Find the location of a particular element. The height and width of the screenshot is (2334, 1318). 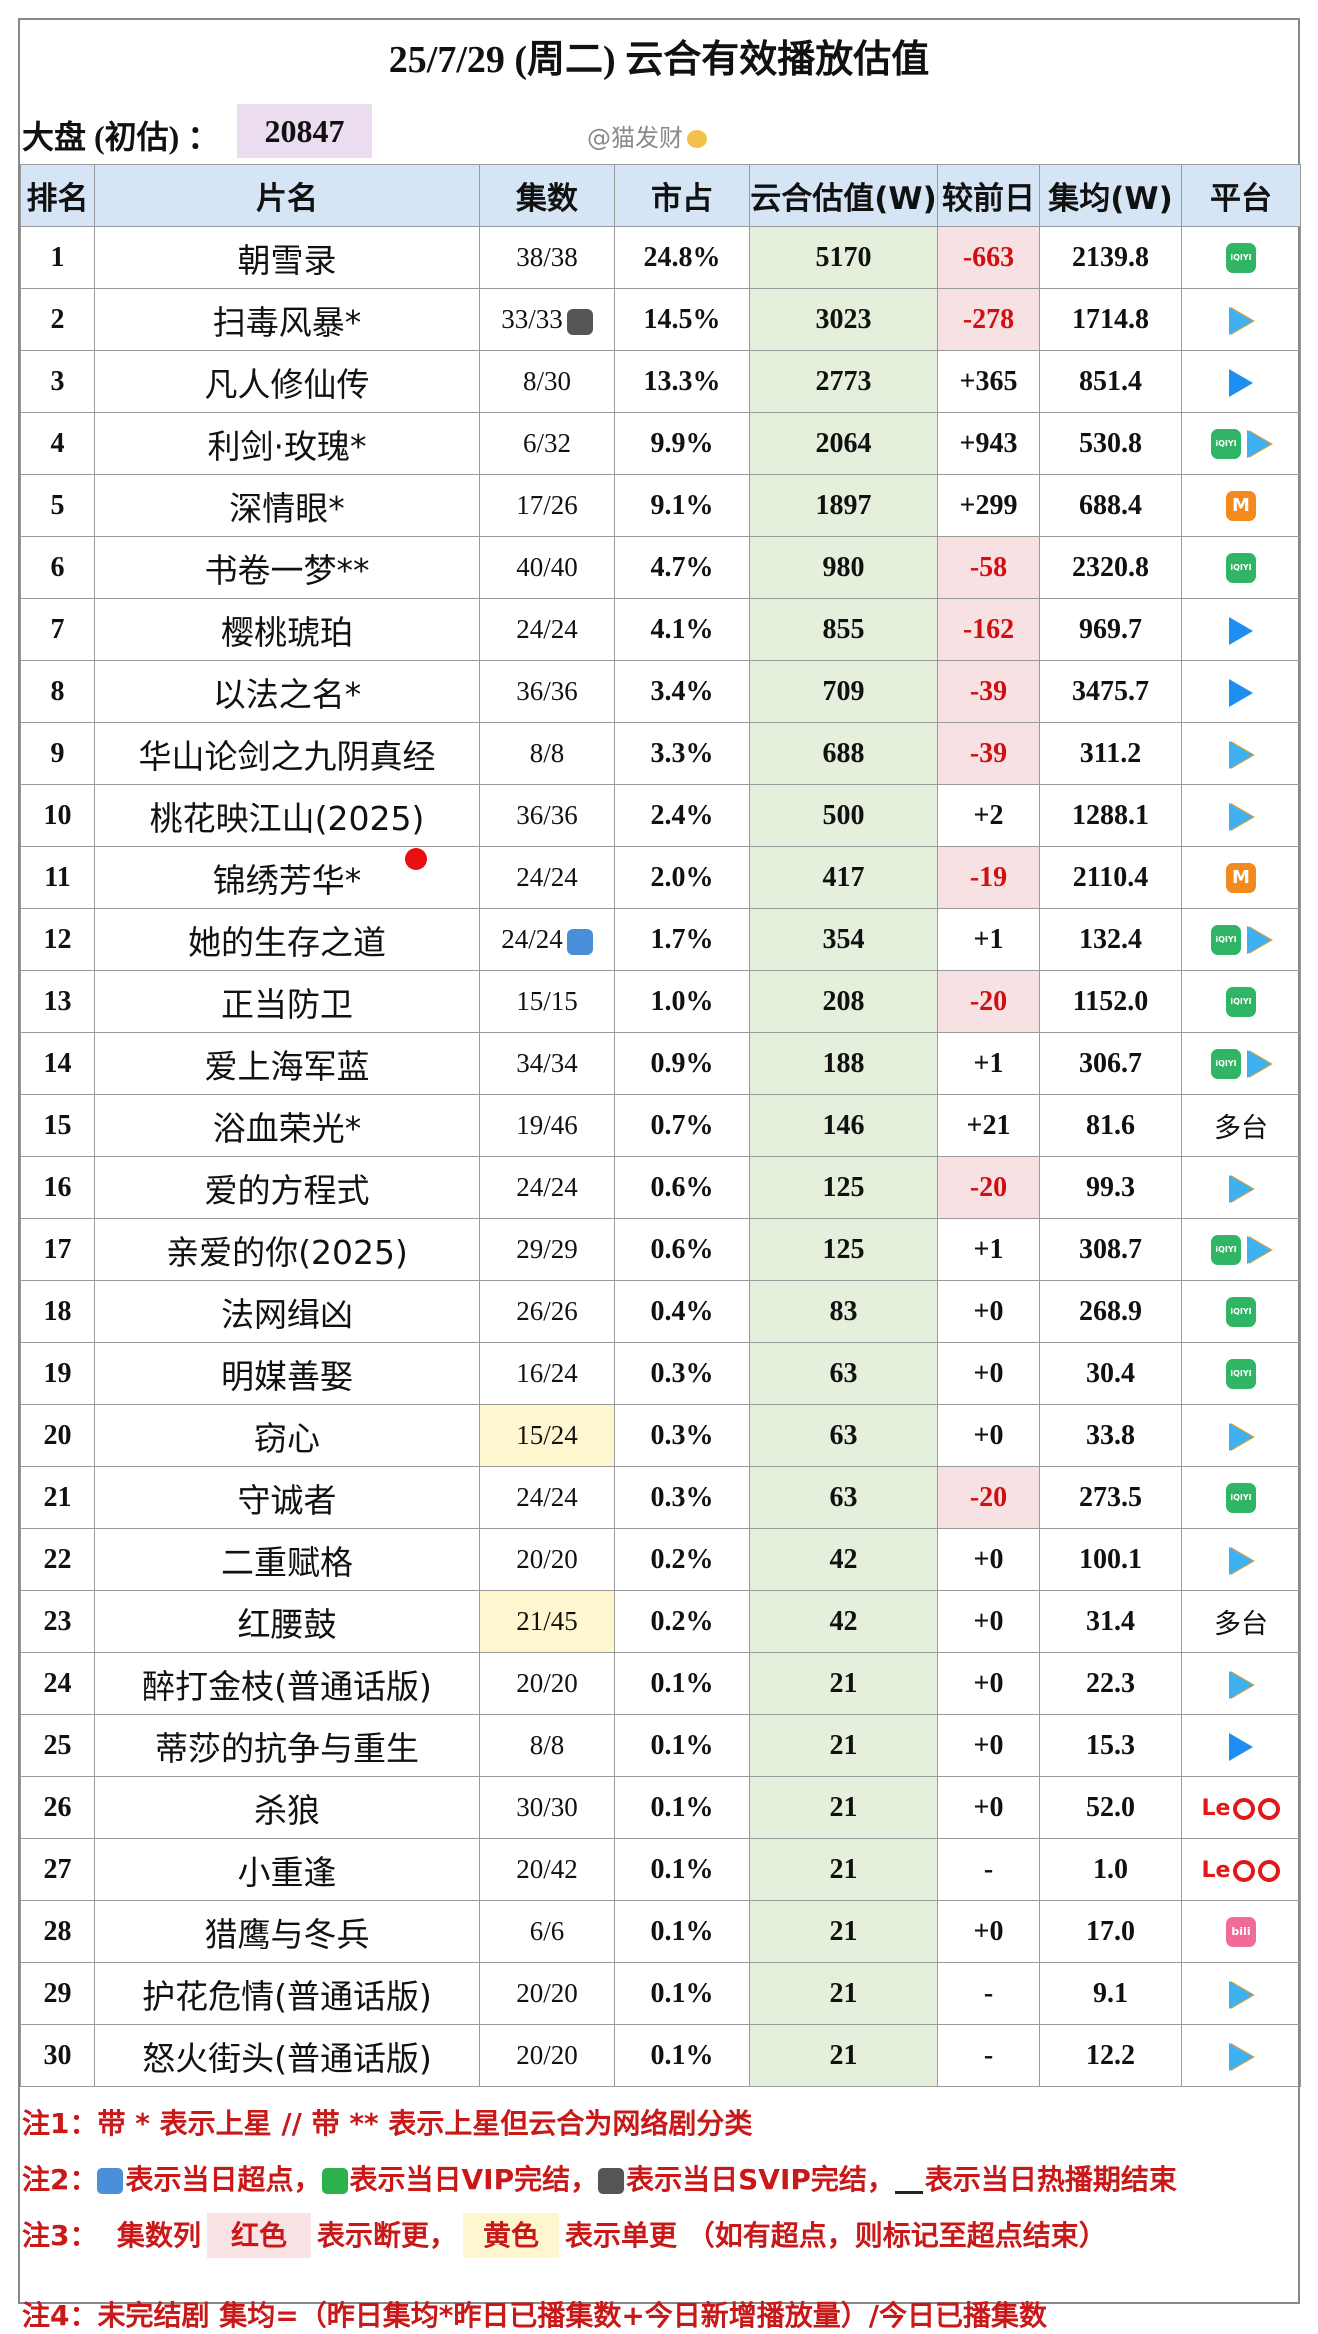

value-cell: 855 is located at coordinates (843, 629).